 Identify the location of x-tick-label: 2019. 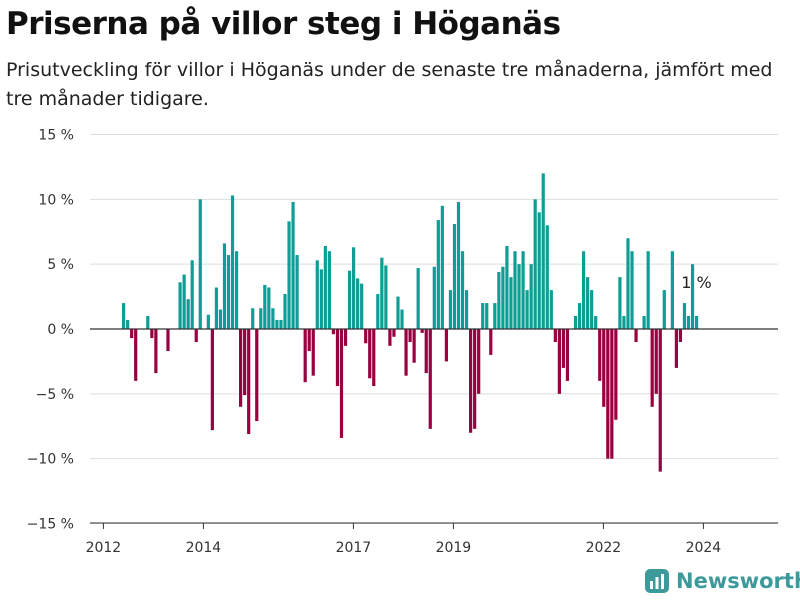
(454, 548).